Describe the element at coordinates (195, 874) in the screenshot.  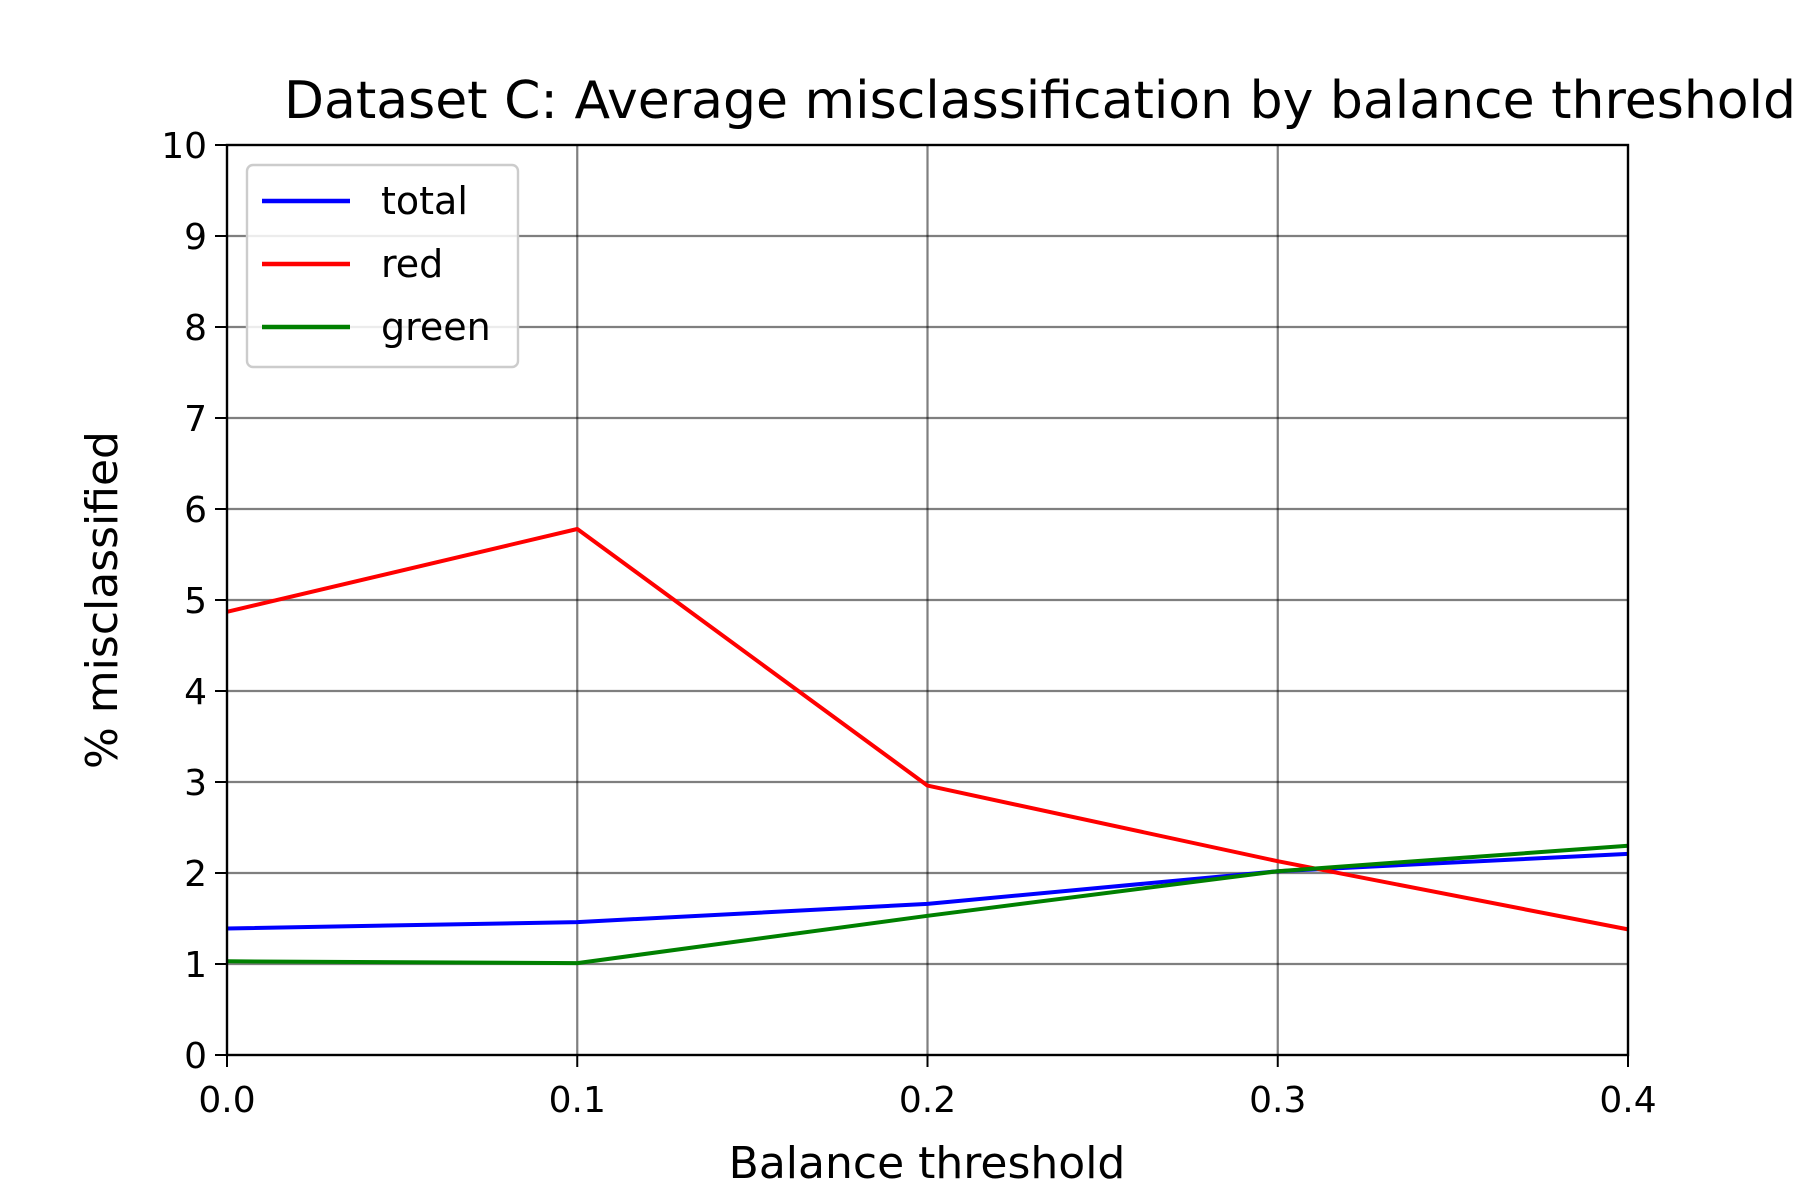
I see `y-tick-label: 2` at that location.